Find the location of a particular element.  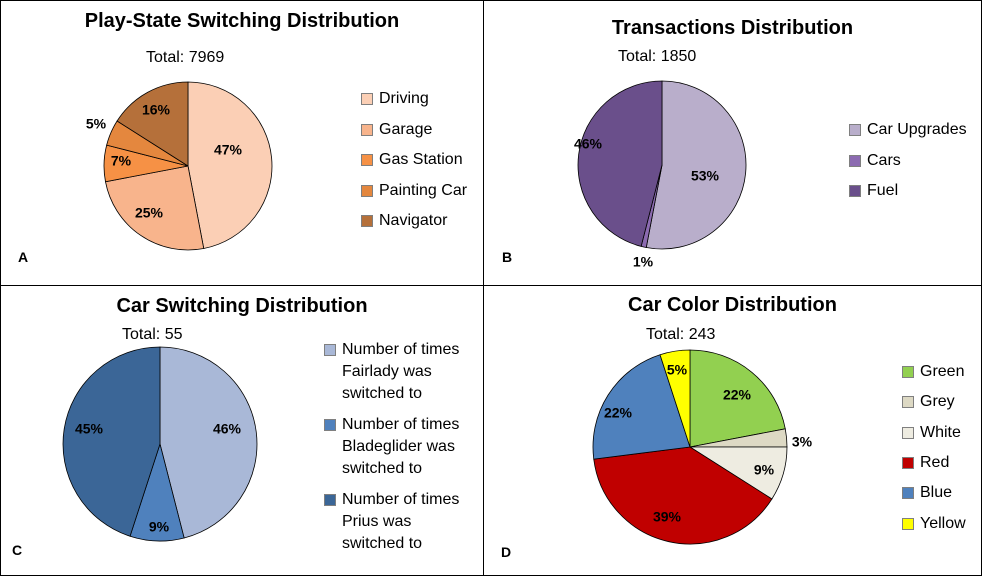

slice-value-label: 45% is located at coordinates (89, 429).